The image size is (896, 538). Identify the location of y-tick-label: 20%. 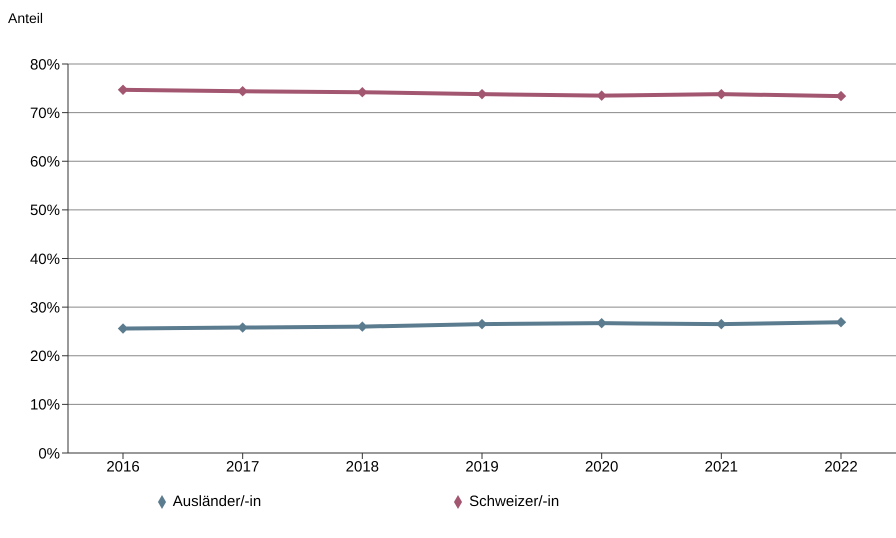
(45, 357).